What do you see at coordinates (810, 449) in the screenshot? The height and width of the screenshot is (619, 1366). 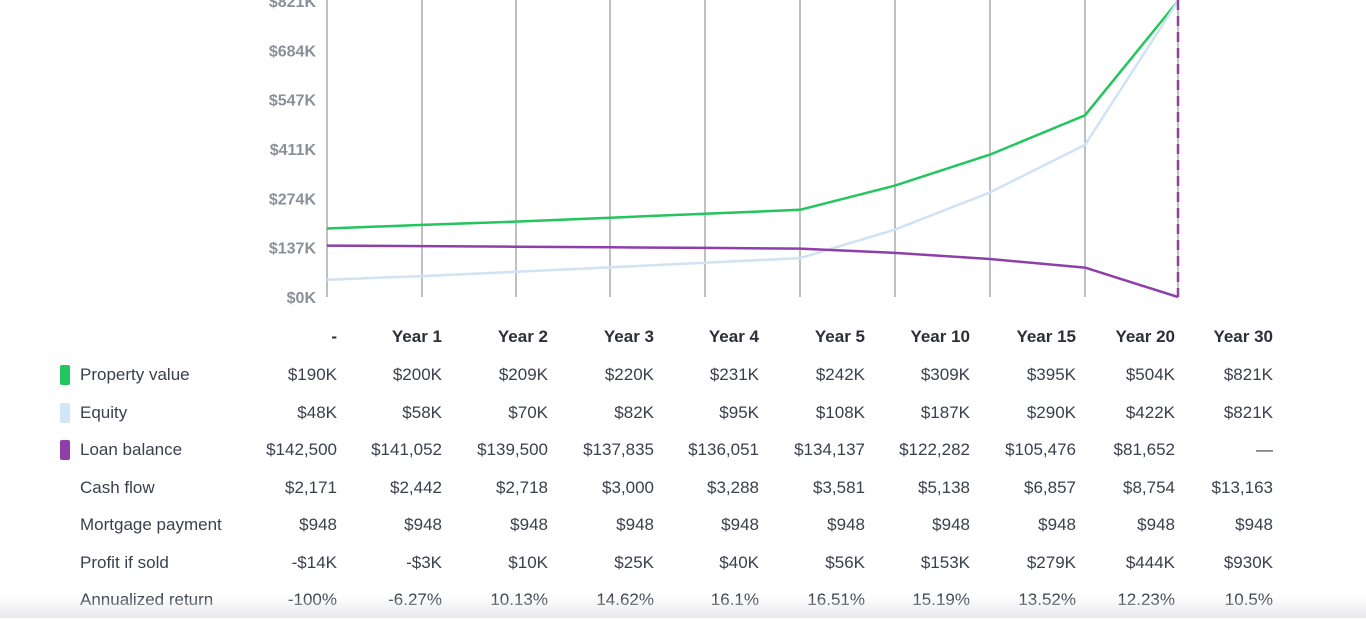 I see `table-cell: $134,137` at bounding box center [810, 449].